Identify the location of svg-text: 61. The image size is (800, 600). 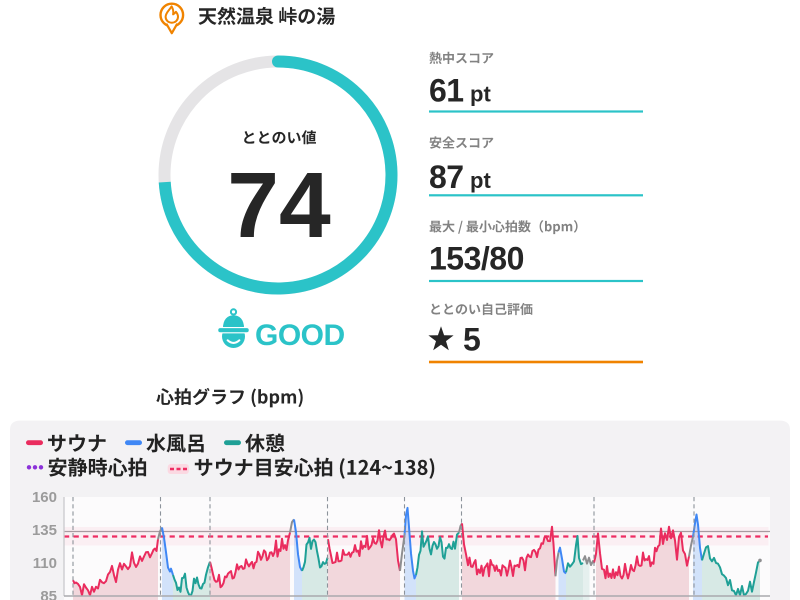
(446, 91).